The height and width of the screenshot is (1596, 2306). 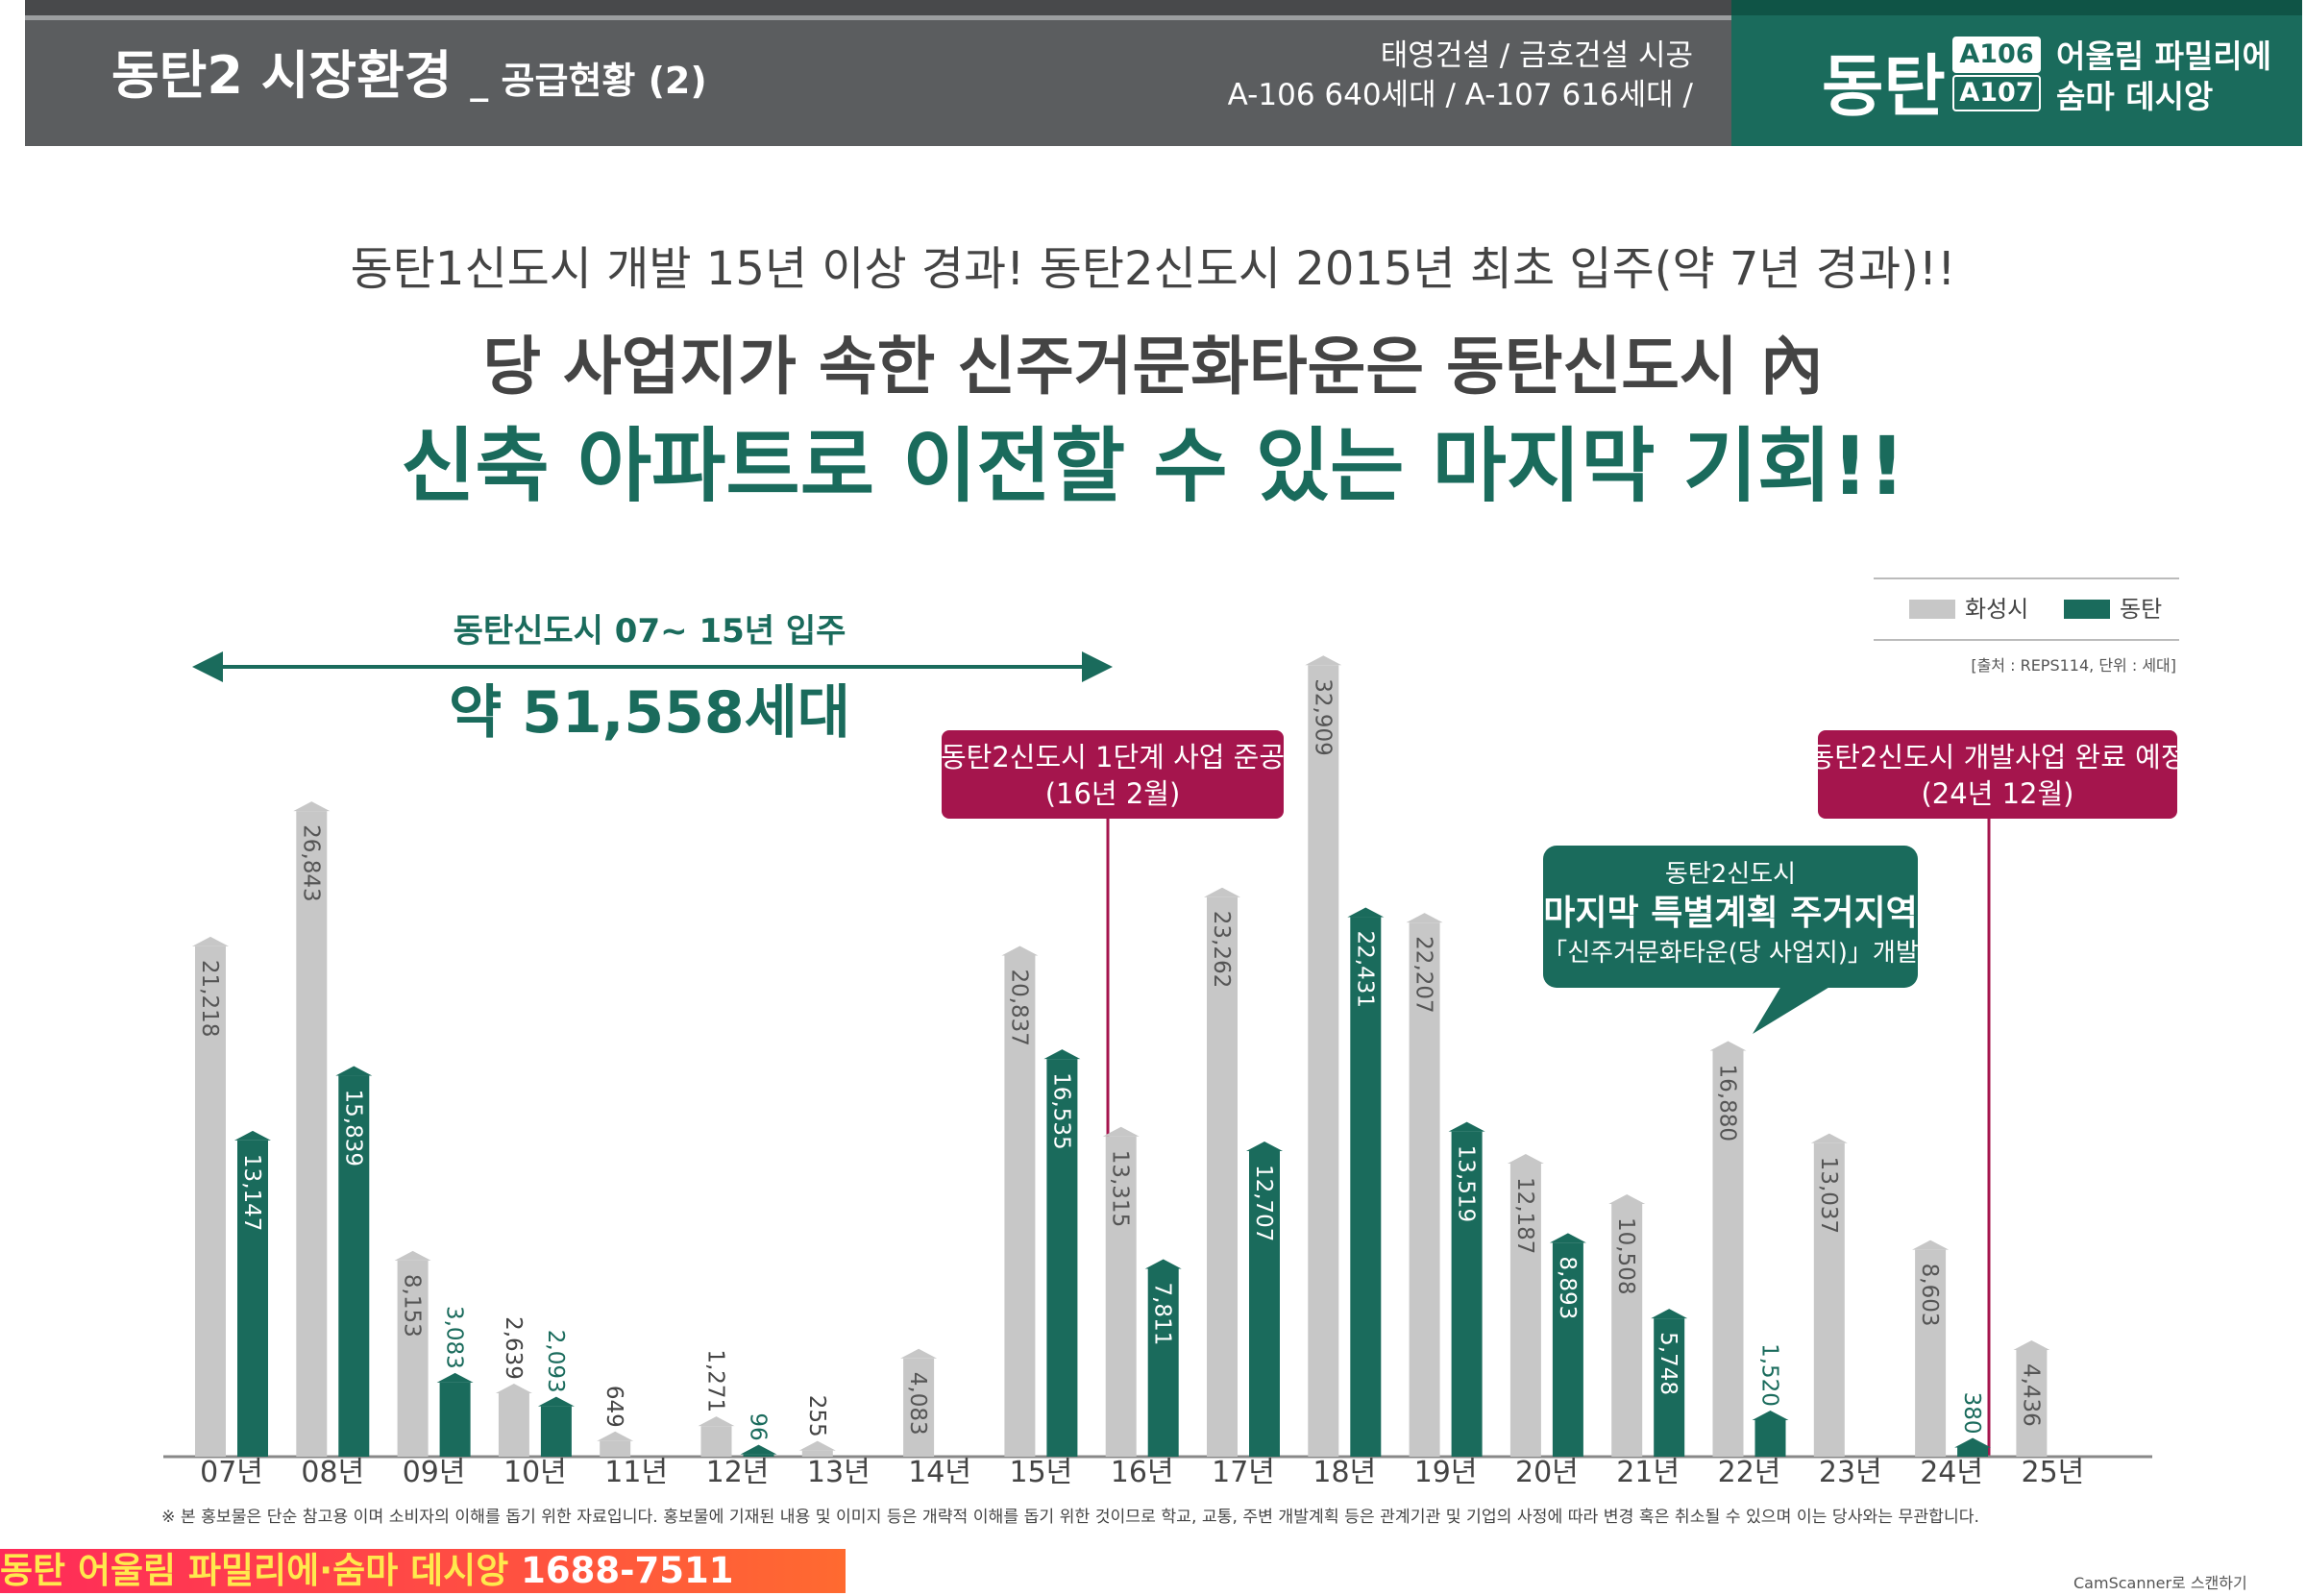 I want to click on legend-swatch-hwaseong, so click(x=1932, y=609).